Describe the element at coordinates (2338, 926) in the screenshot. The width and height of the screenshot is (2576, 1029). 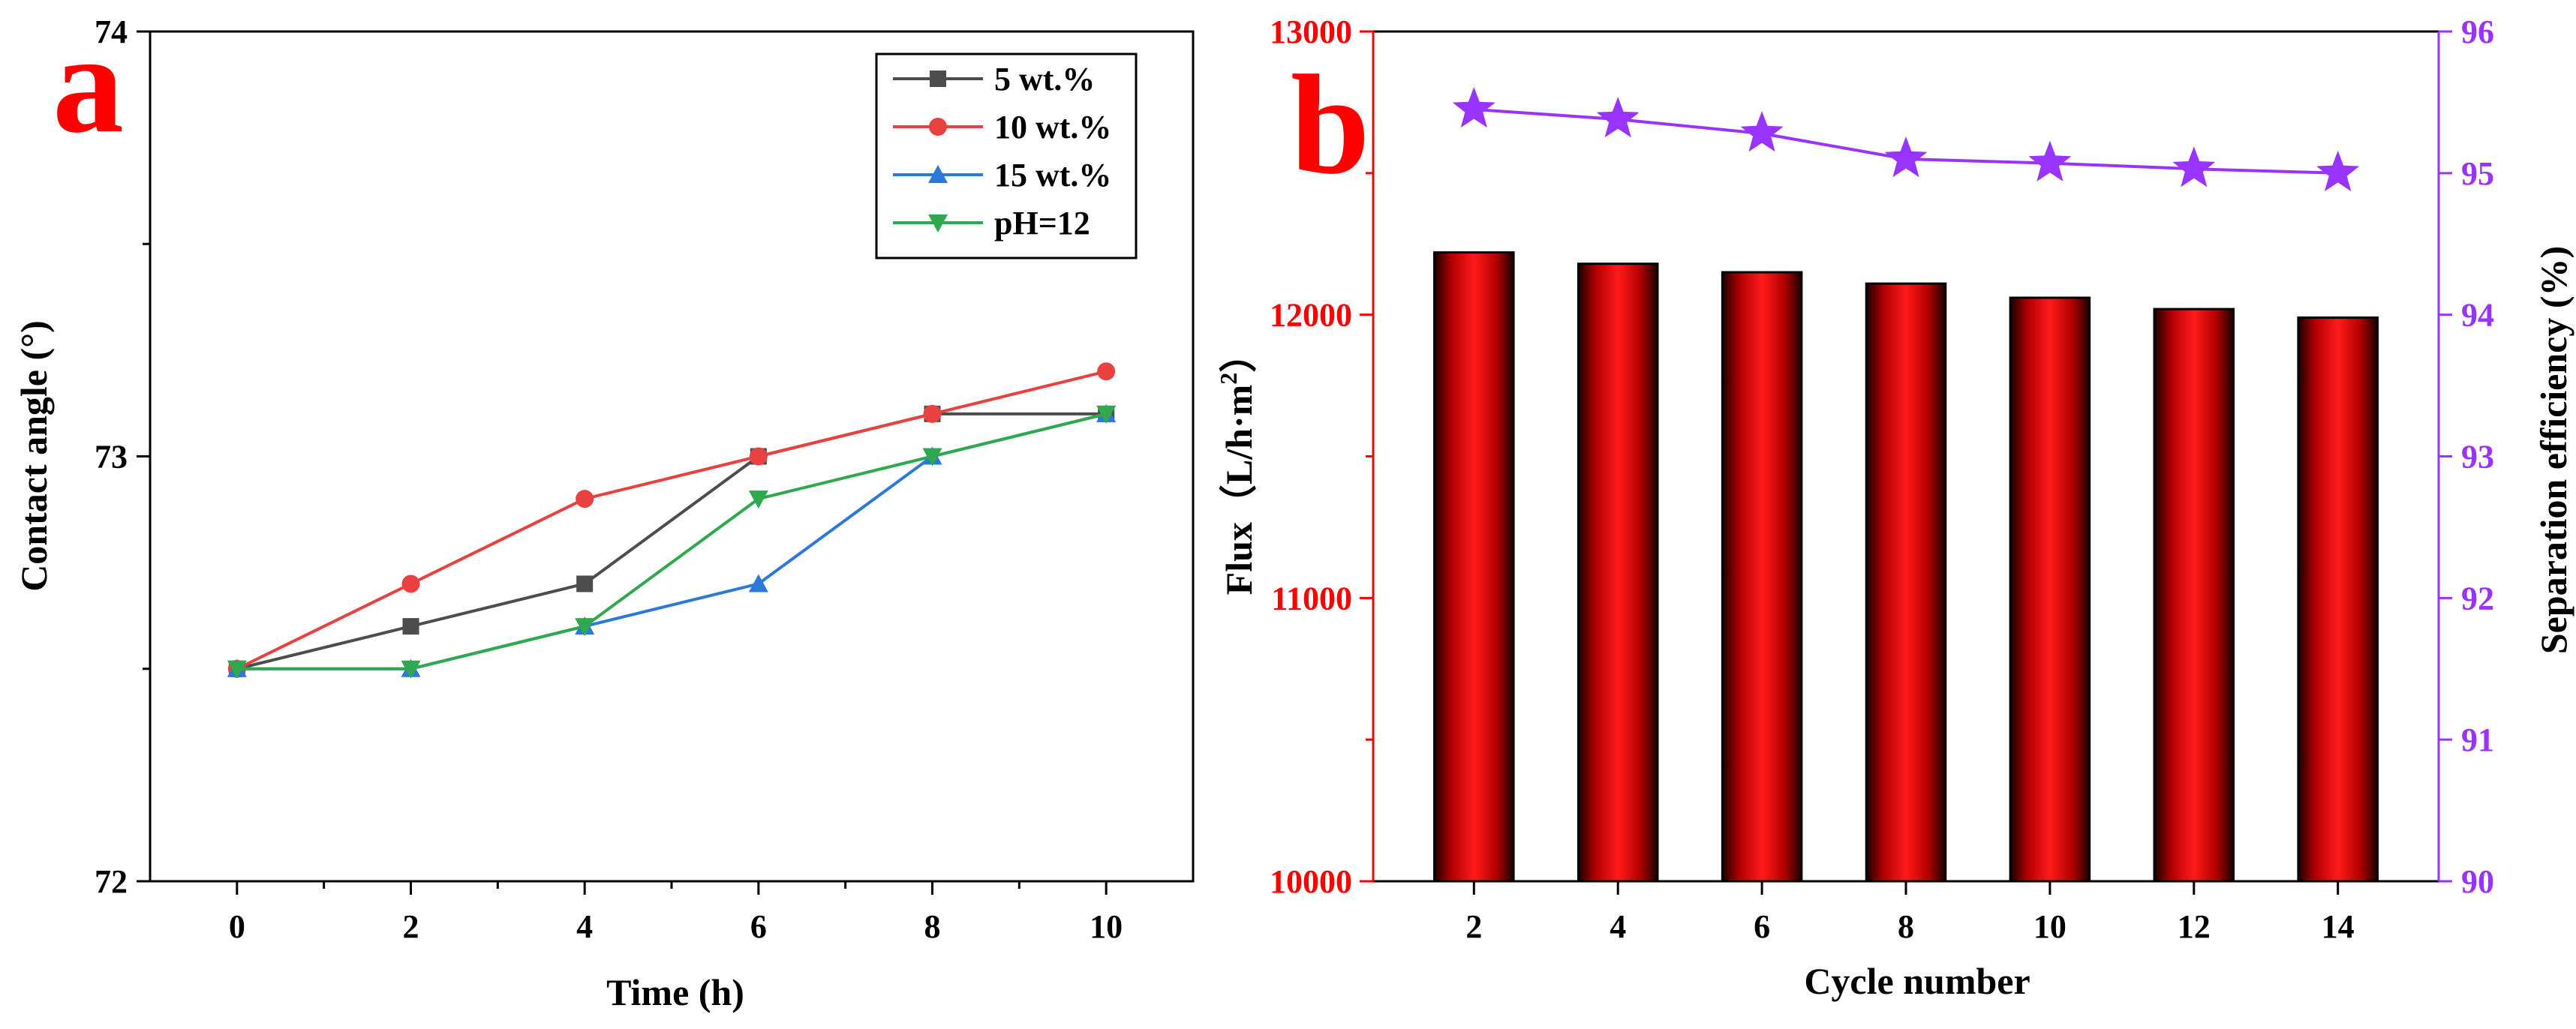
I see `x-tick-label: 14` at that location.